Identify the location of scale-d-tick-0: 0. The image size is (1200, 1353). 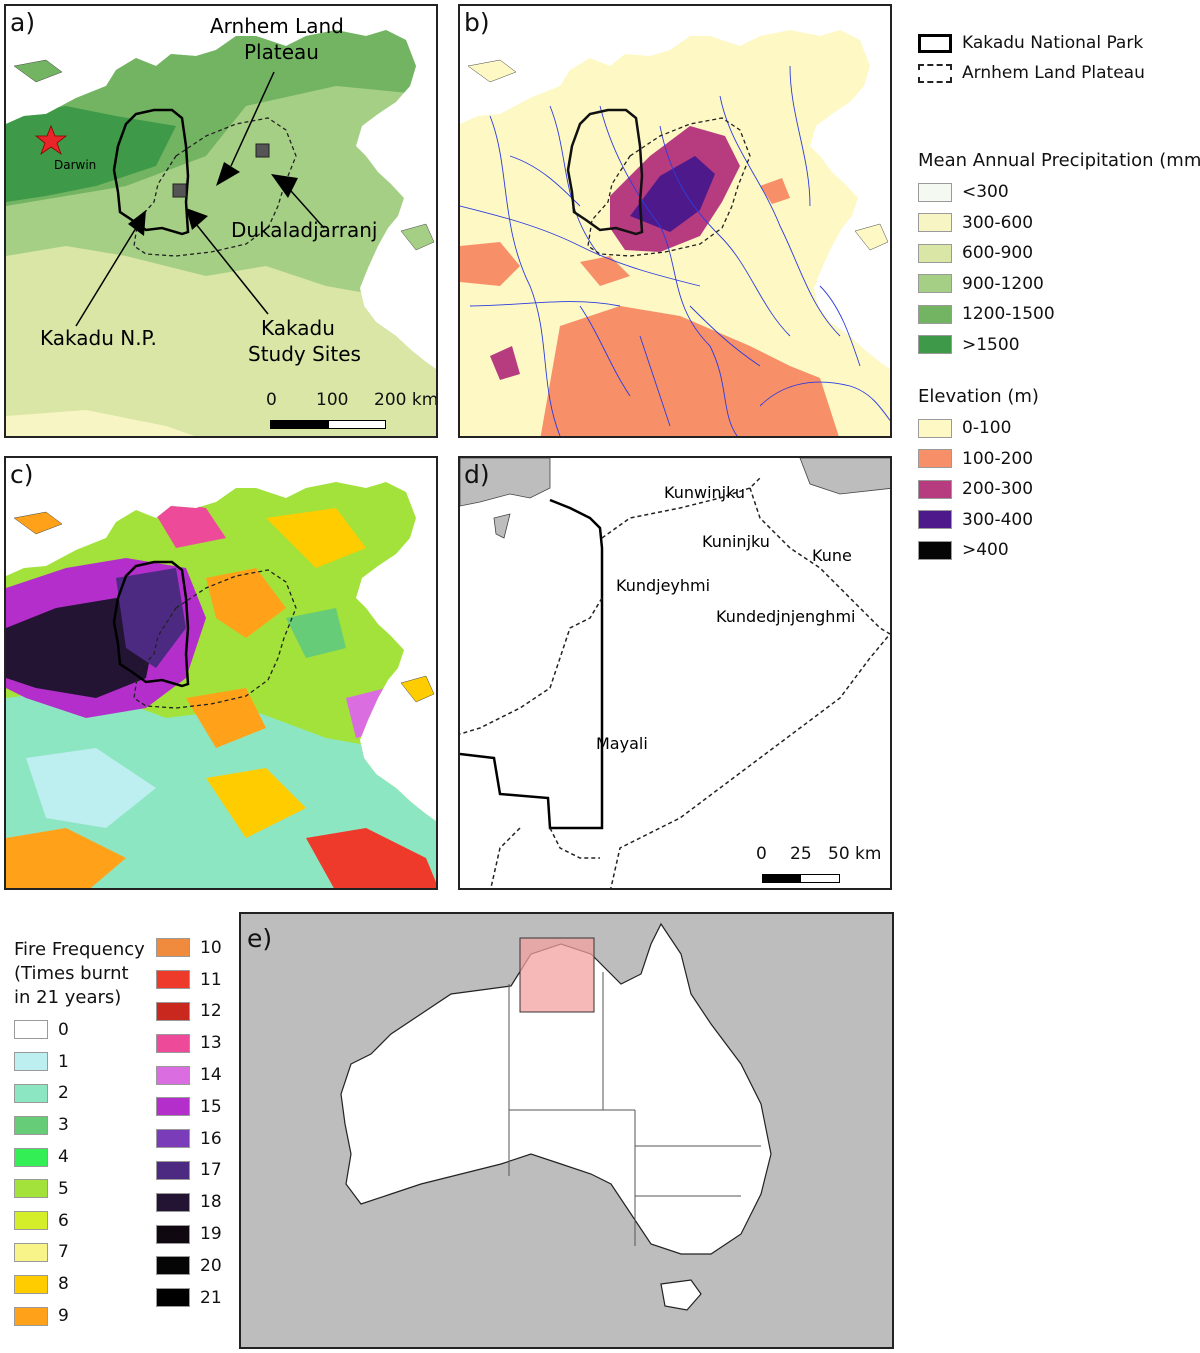
(761, 854).